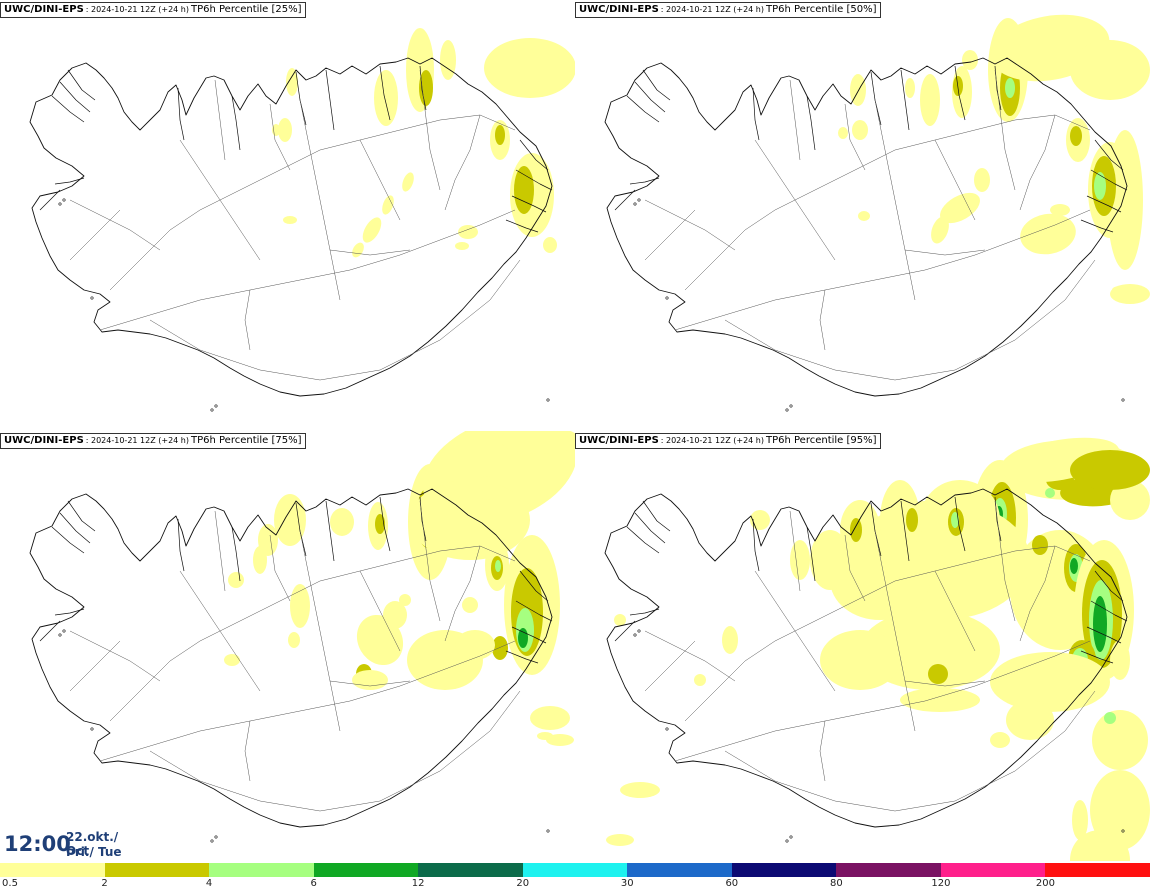  I want to click on legend-label: 200, so click(1045, 883).